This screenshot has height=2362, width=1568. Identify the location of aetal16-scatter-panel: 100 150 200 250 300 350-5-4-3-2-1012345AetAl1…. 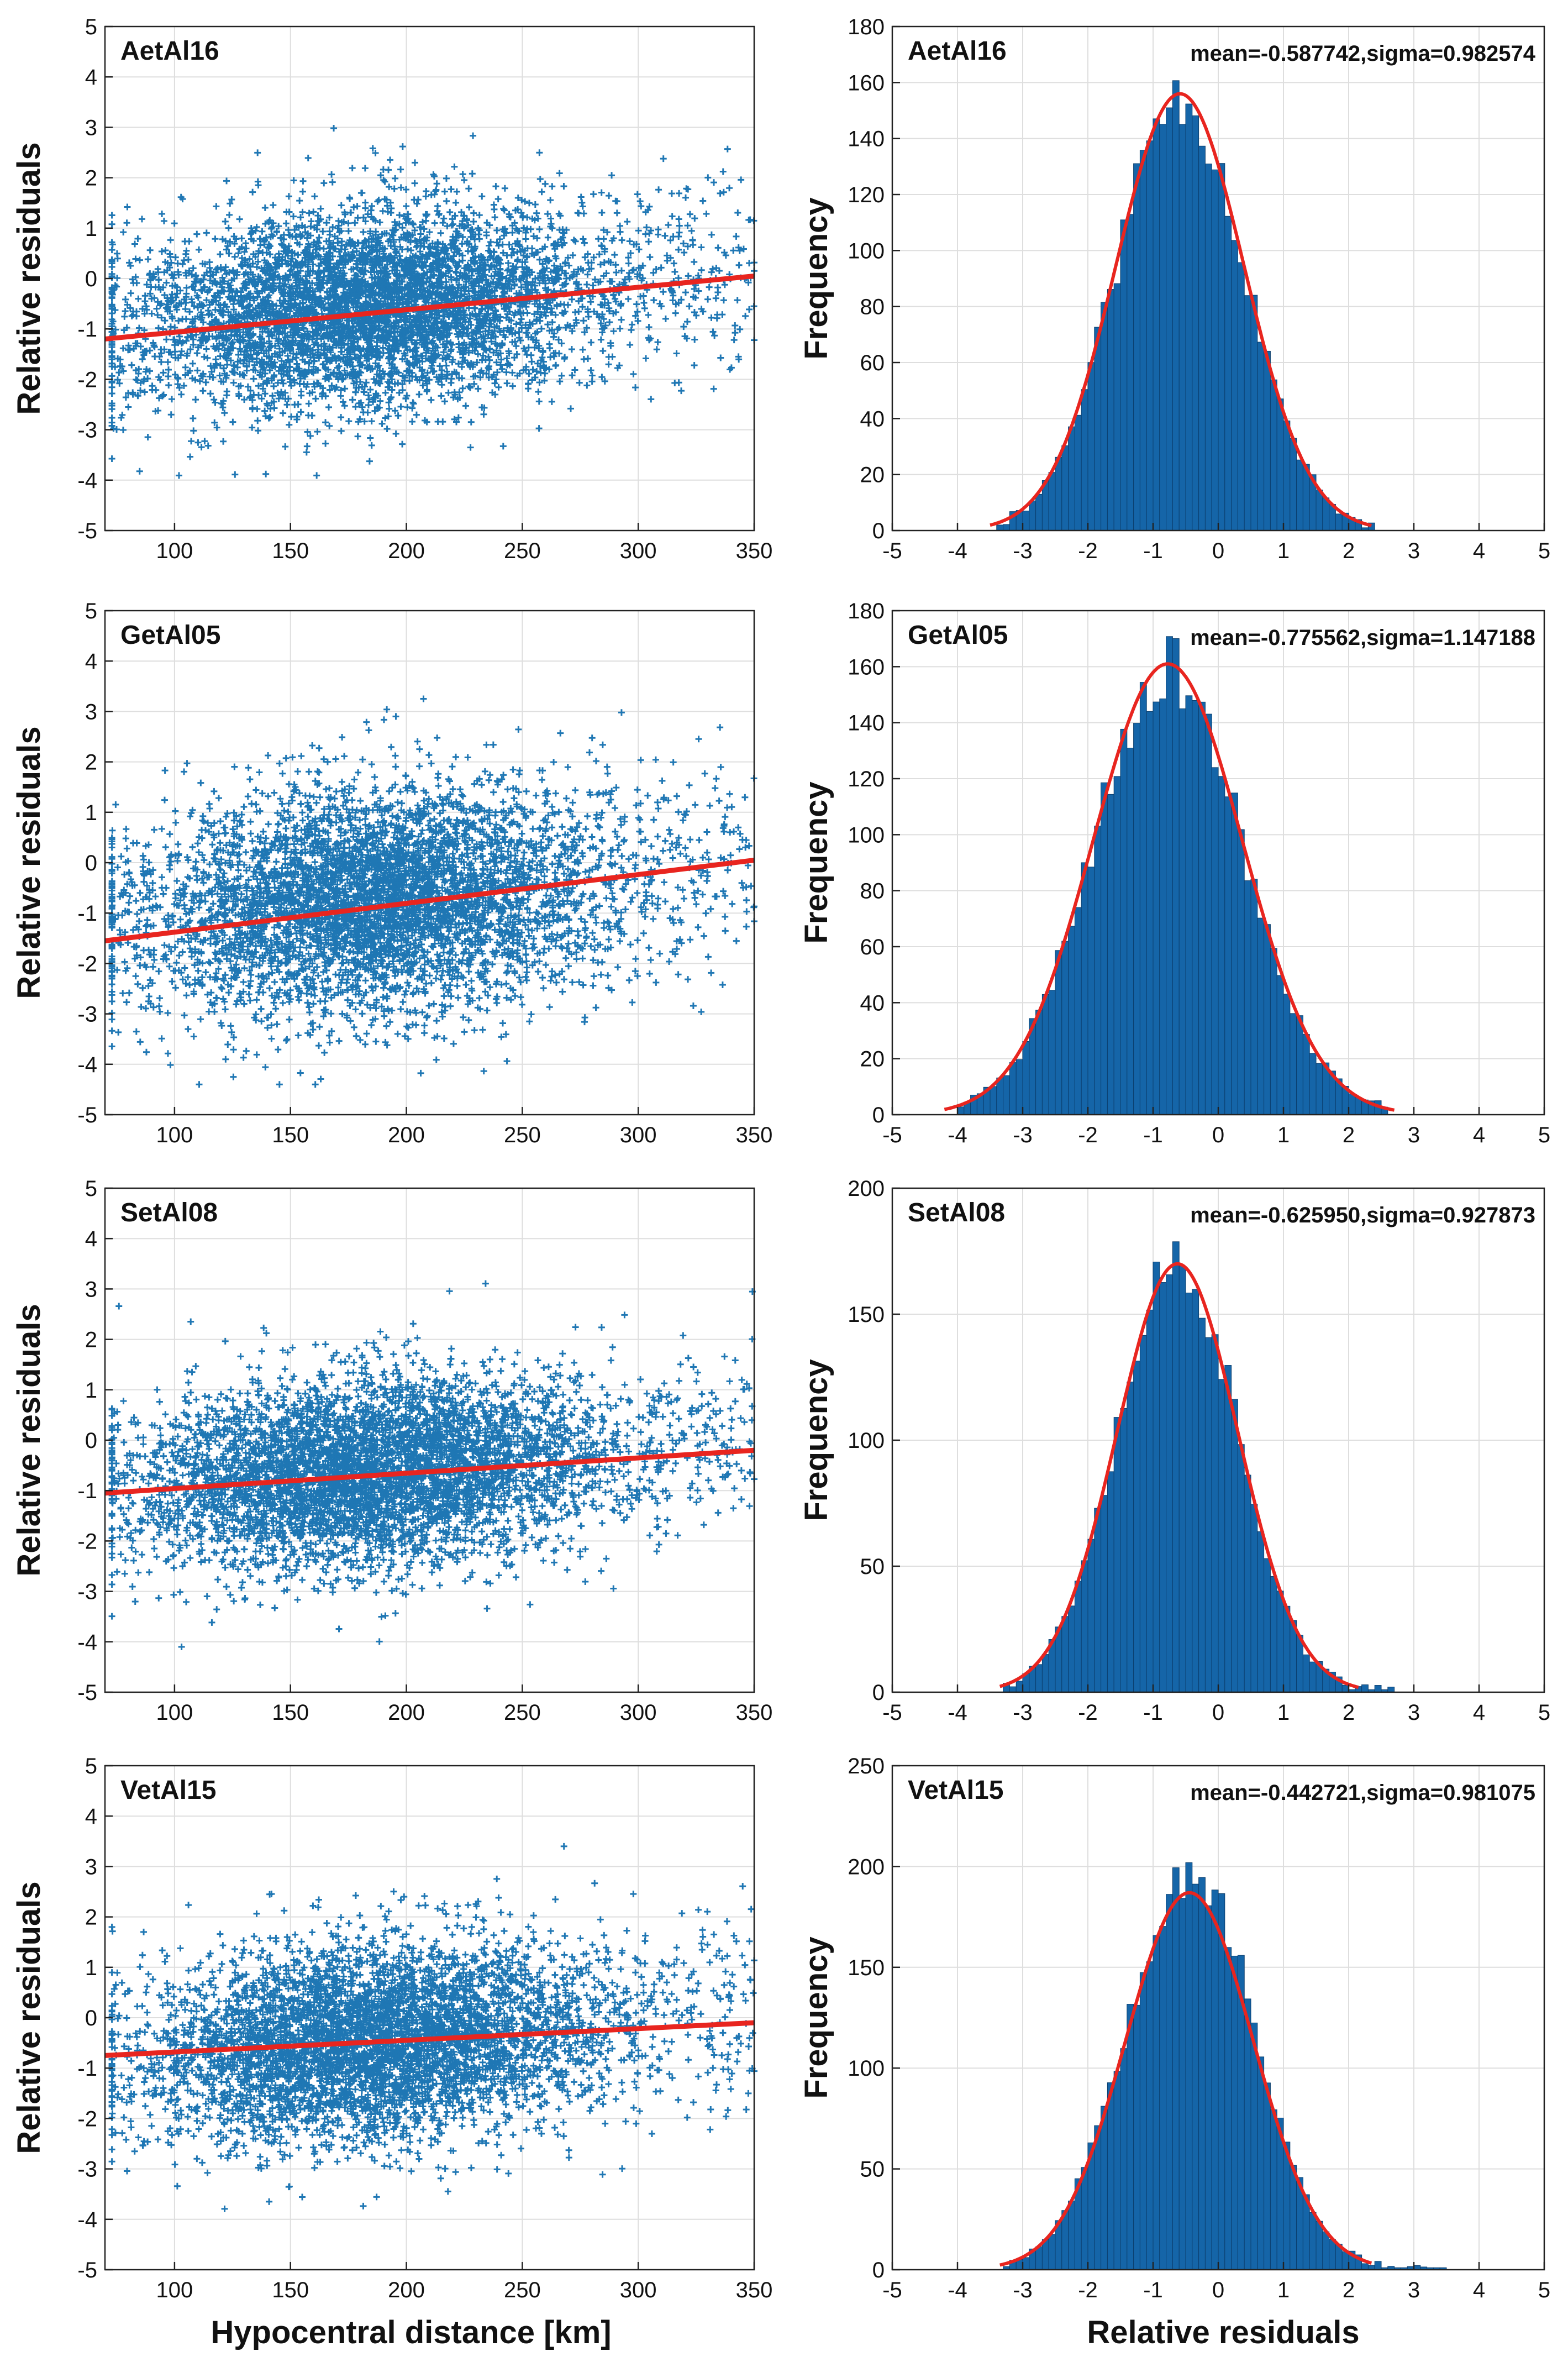
(391, 289).